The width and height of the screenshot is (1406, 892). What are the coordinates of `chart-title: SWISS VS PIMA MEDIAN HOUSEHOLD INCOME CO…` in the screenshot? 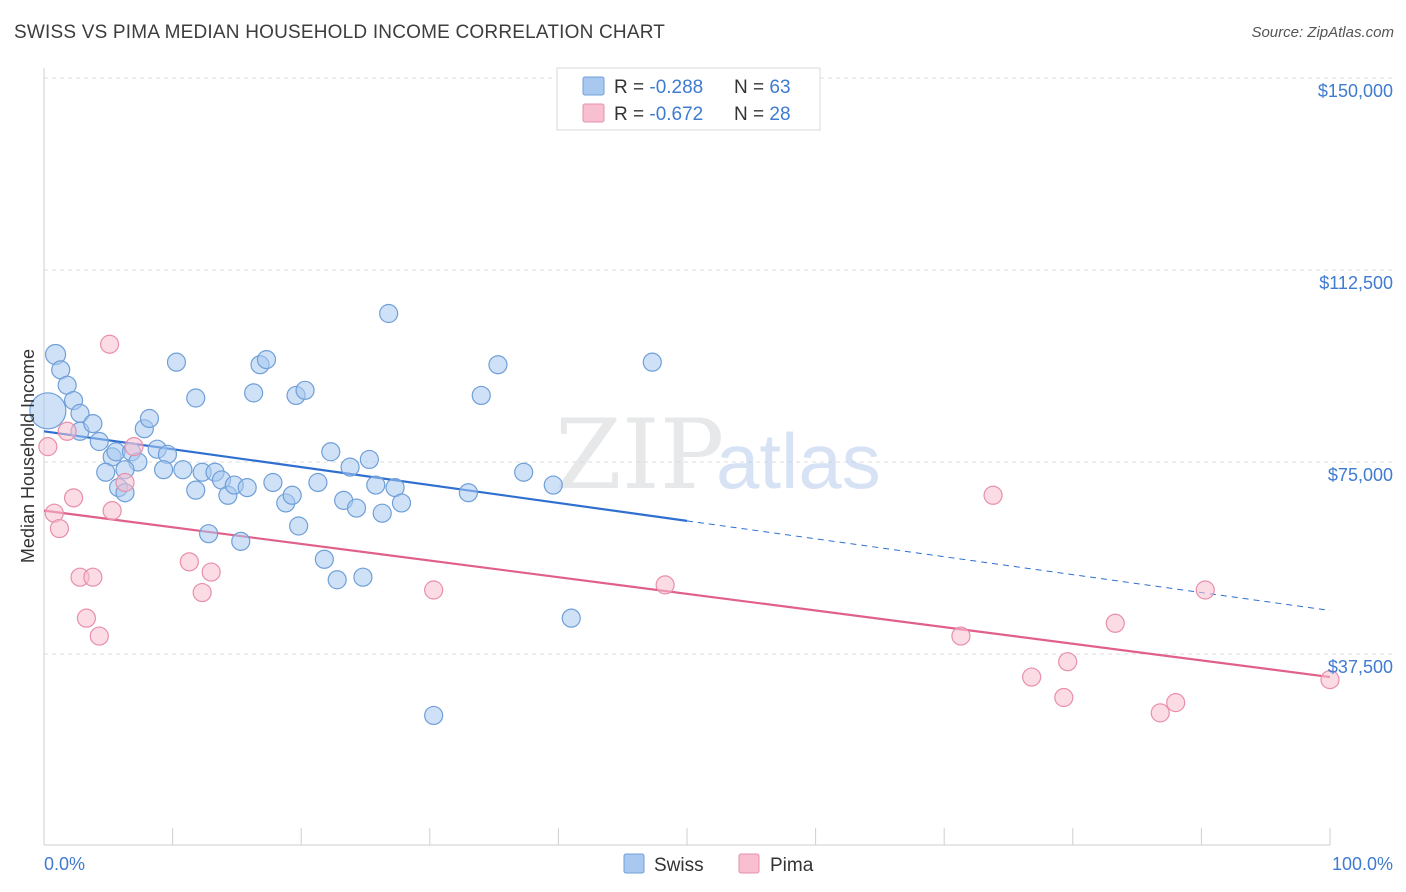 It's located at (340, 32).